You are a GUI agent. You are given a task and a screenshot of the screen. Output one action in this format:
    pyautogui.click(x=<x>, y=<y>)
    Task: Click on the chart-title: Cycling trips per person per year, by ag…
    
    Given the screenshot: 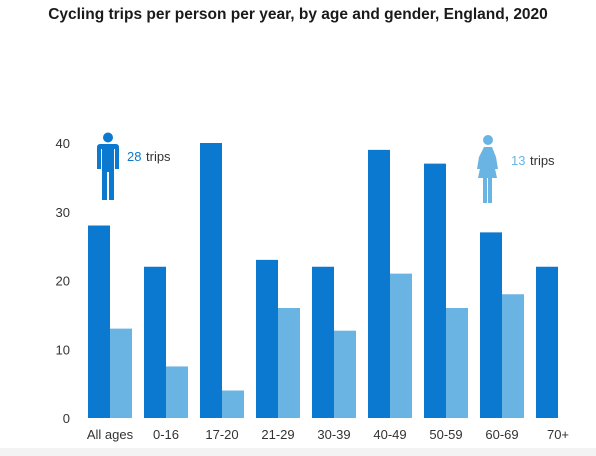 What is the action you would take?
    pyautogui.click(x=298, y=14)
    